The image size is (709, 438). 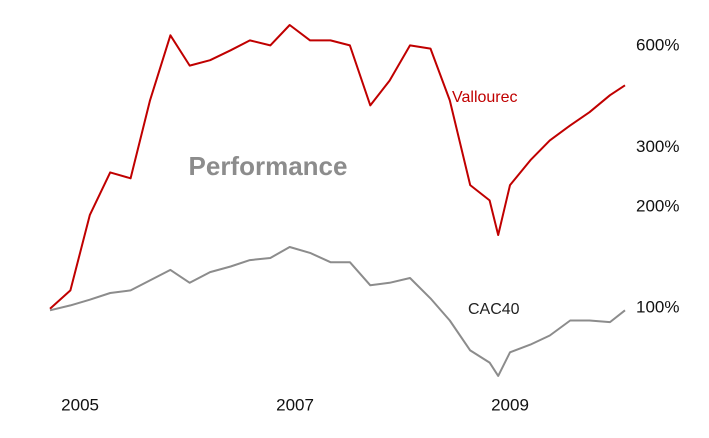 What do you see at coordinates (657, 205) in the screenshot?
I see `y-tick-label: 200%` at bounding box center [657, 205].